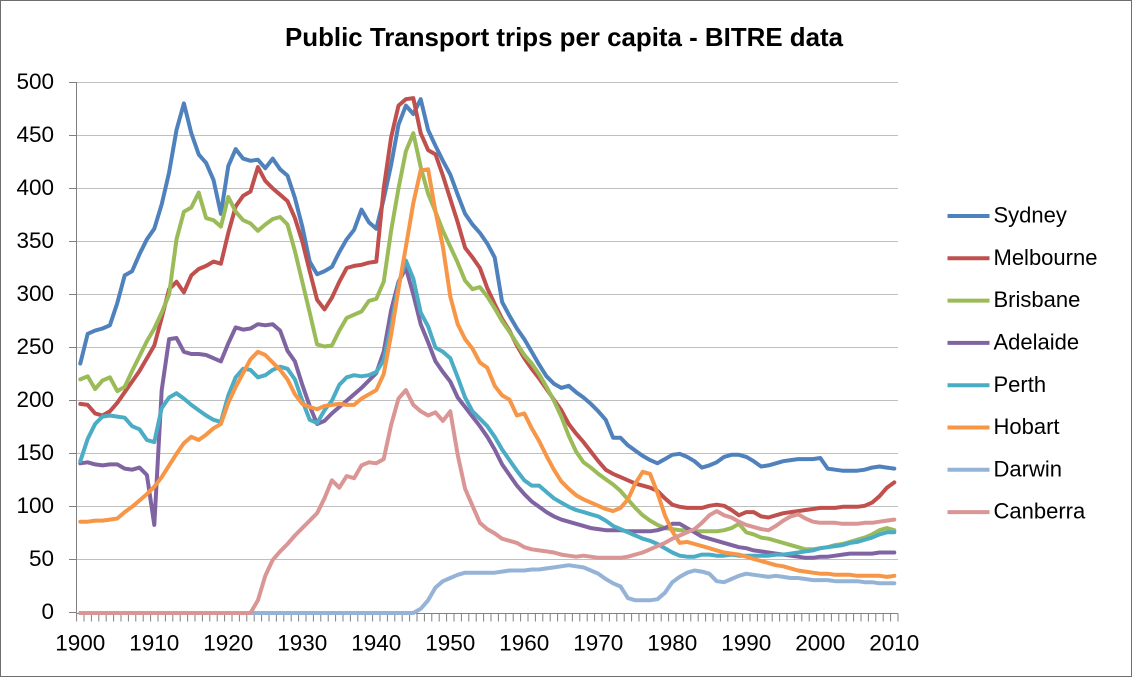 The image size is (1132, 682). What do you see at coordinates (47, 611) in the screenshot?
I see `svg-text: 0` at bounding box center [47, 611].